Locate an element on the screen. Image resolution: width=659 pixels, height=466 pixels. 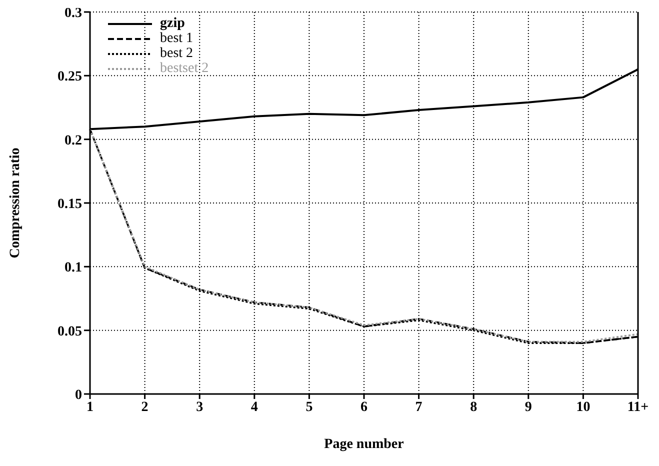
legend-label: best 2 is located at coordinates (177, 54).